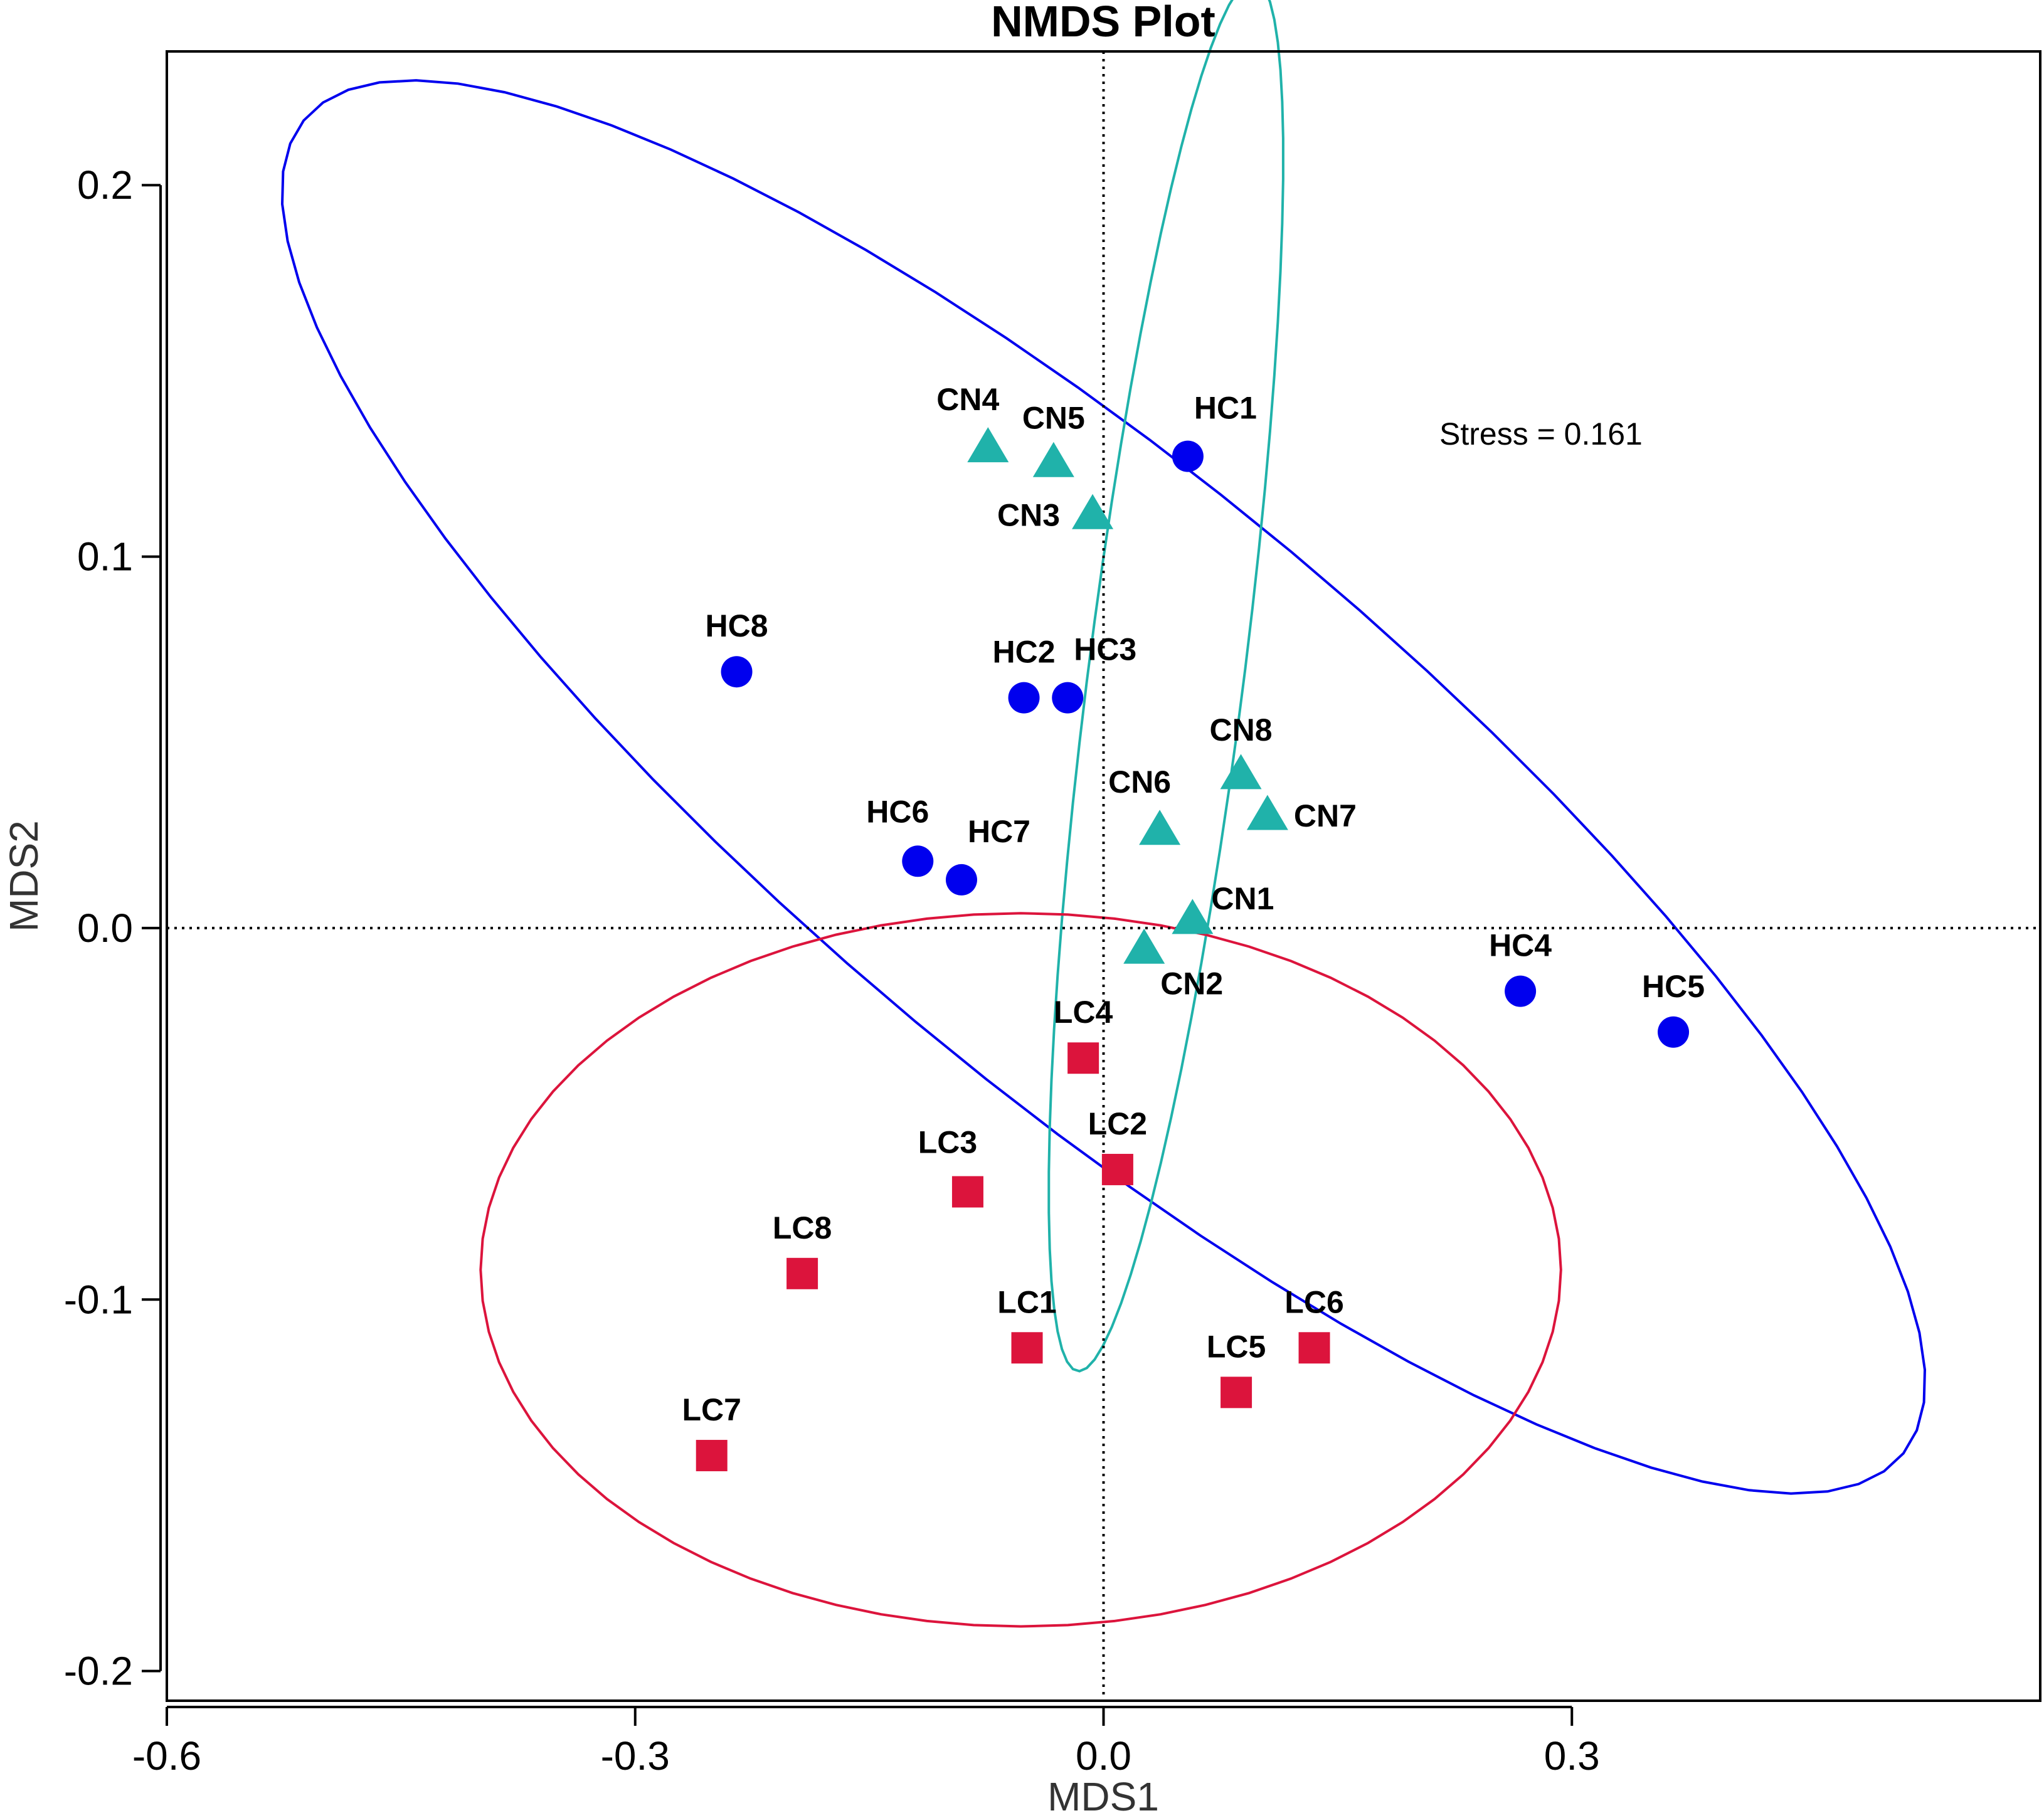 The height and width of the screenshot is (1818, 2044). Describe the element at coordinates (1193, 916) in the screenshot. I see `point-cn1` at that location.